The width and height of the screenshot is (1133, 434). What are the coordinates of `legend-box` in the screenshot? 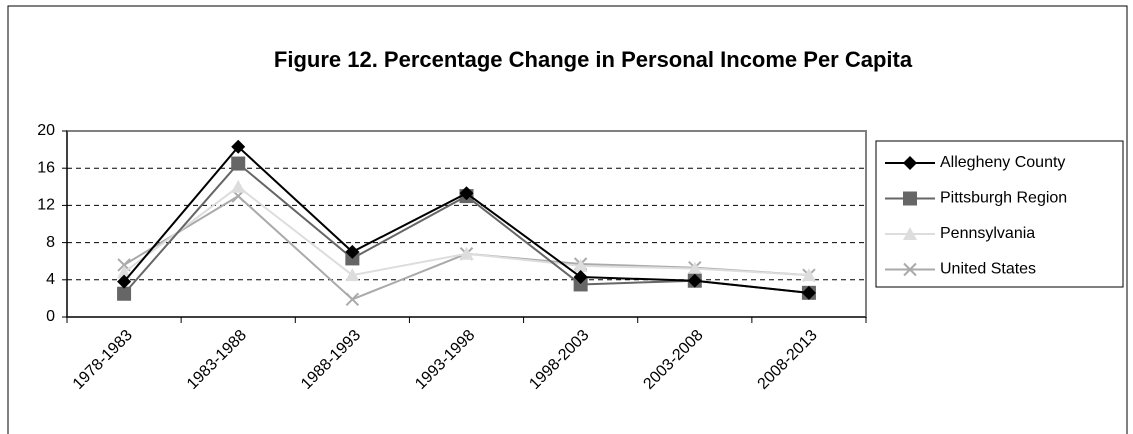 It's located at (999, 214).